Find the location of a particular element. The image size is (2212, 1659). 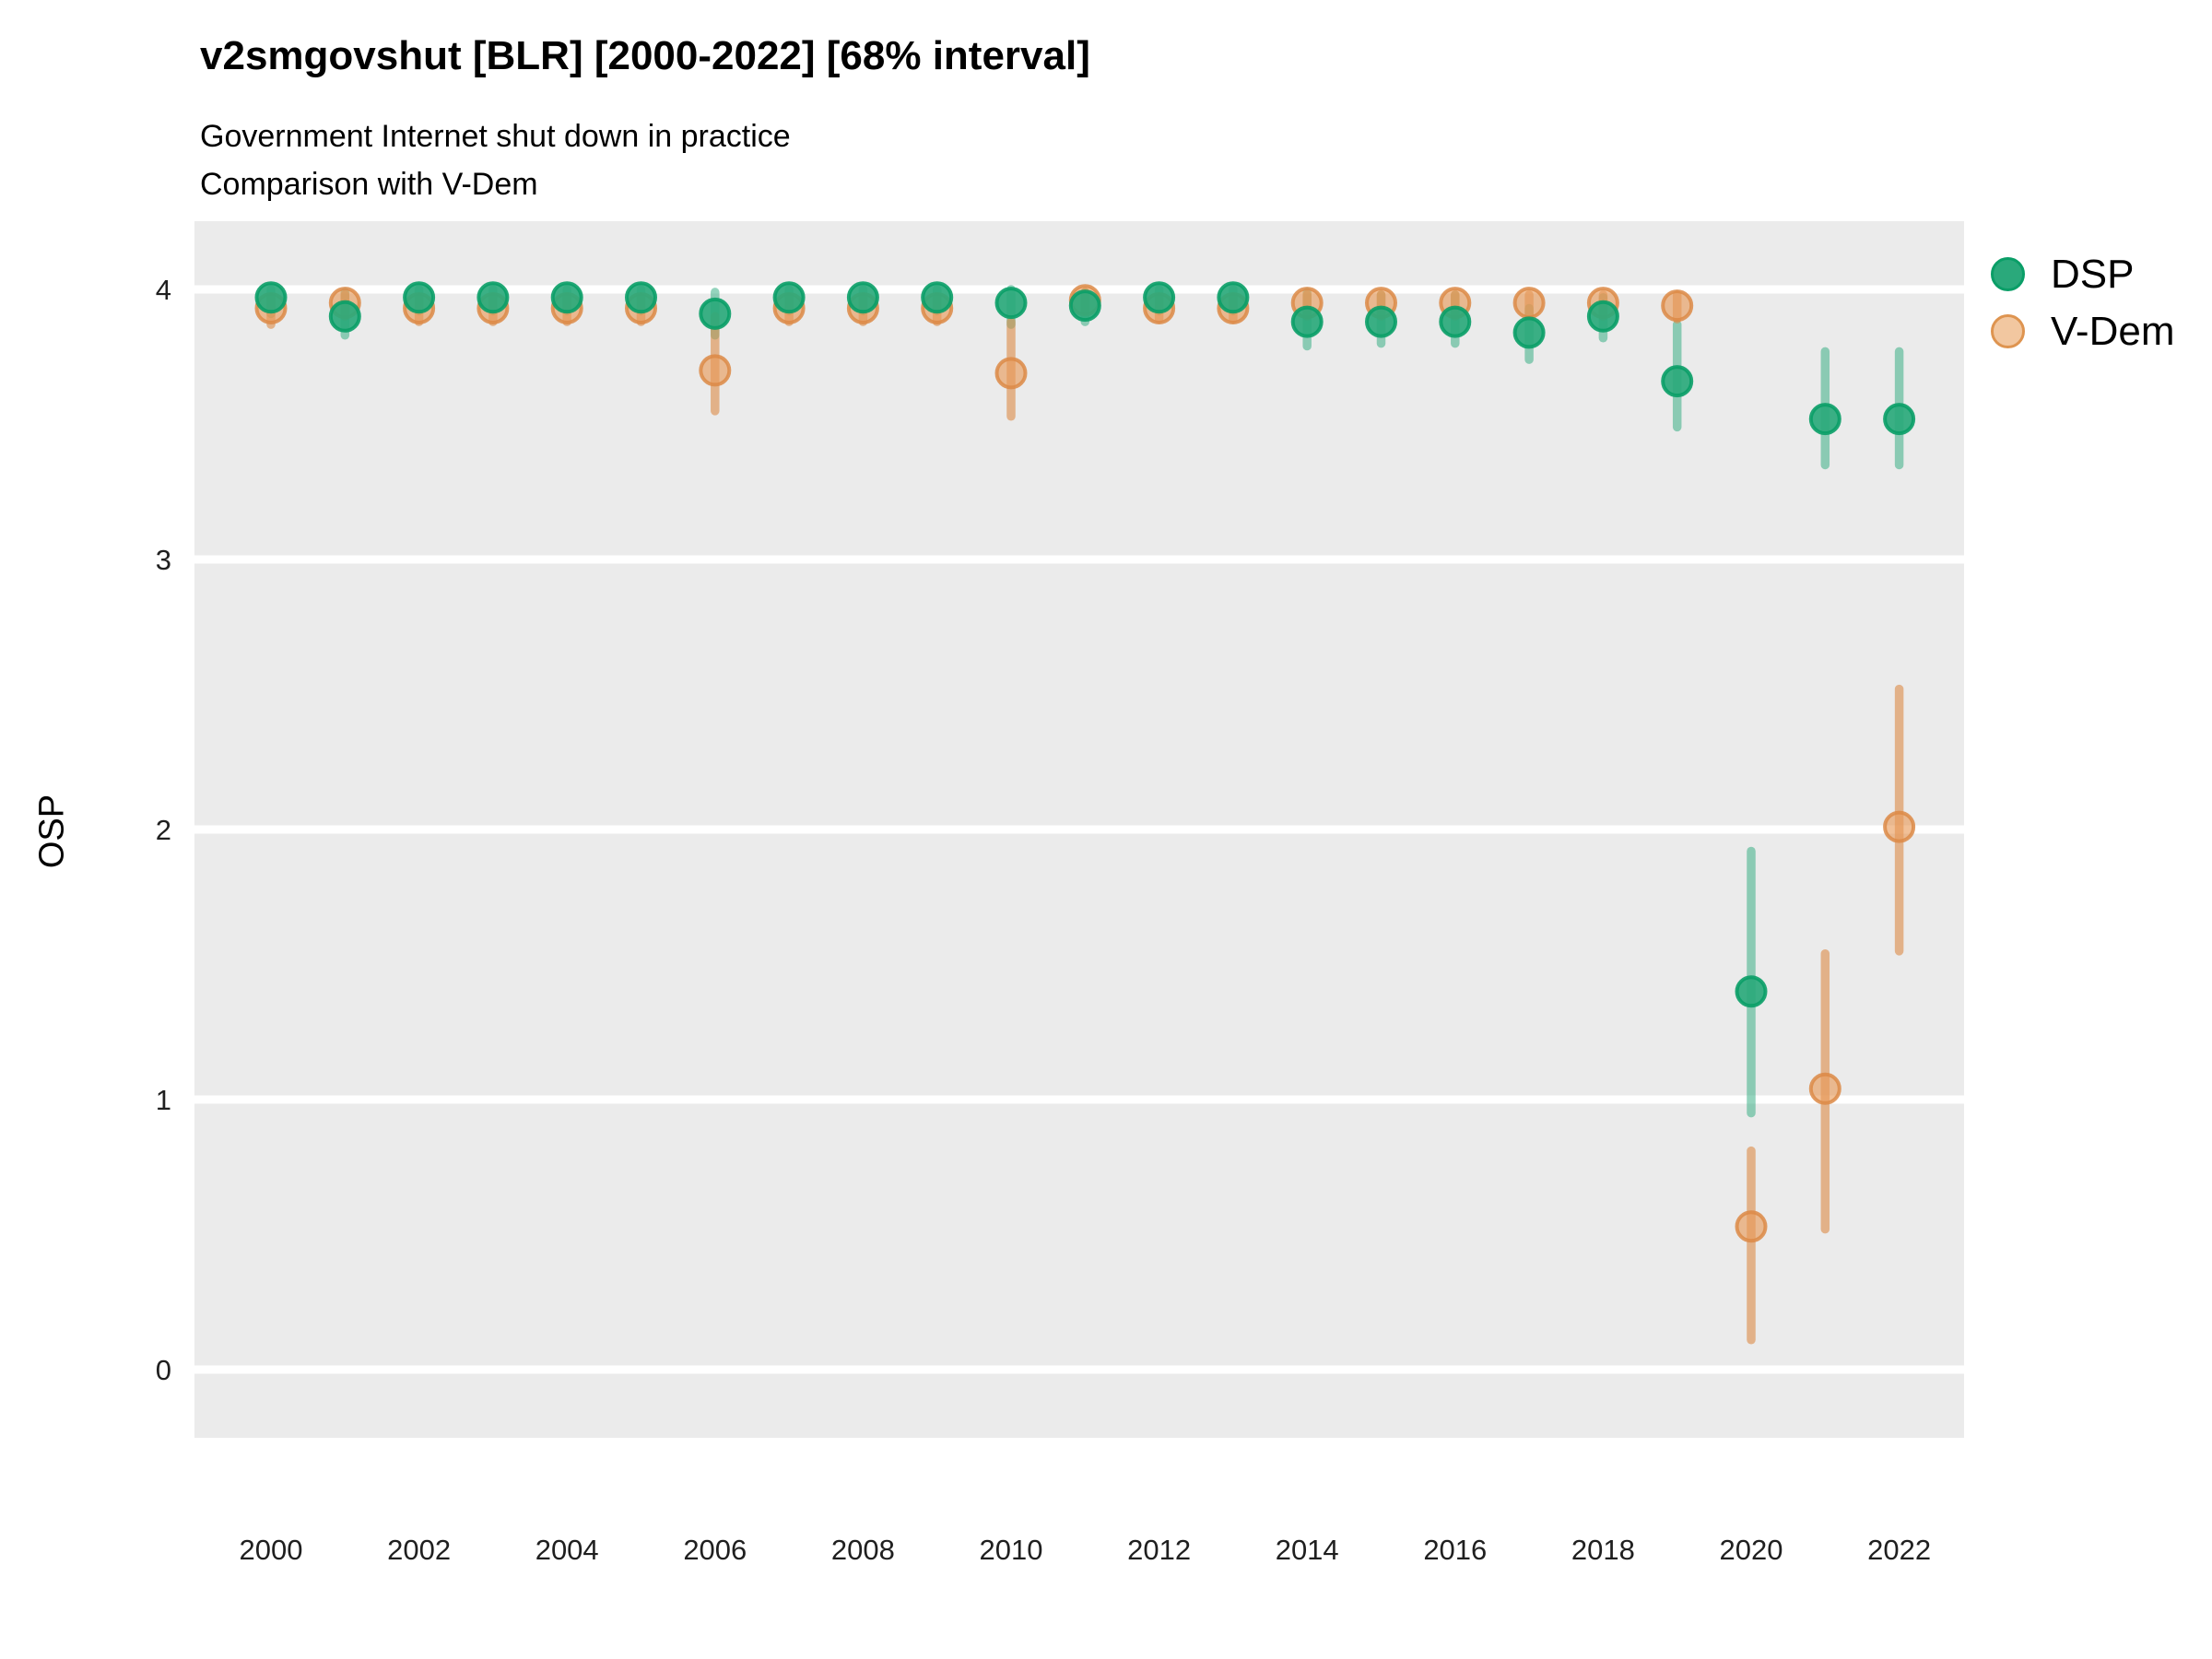

y-axis-title: OSP is located at coordinates (52, 831).